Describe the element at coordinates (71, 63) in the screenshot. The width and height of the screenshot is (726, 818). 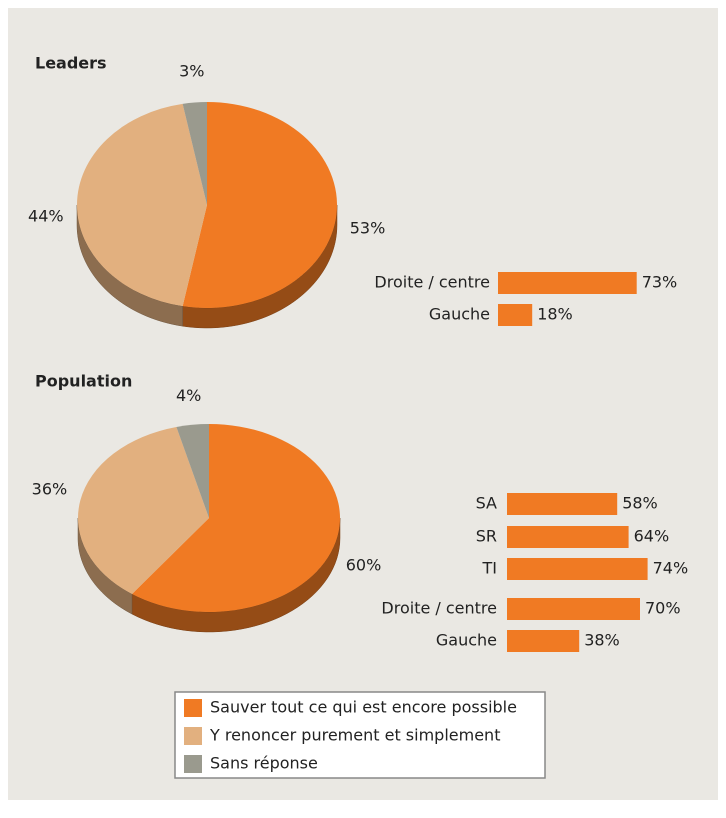
I see `chart-title: Leaders` at that location.